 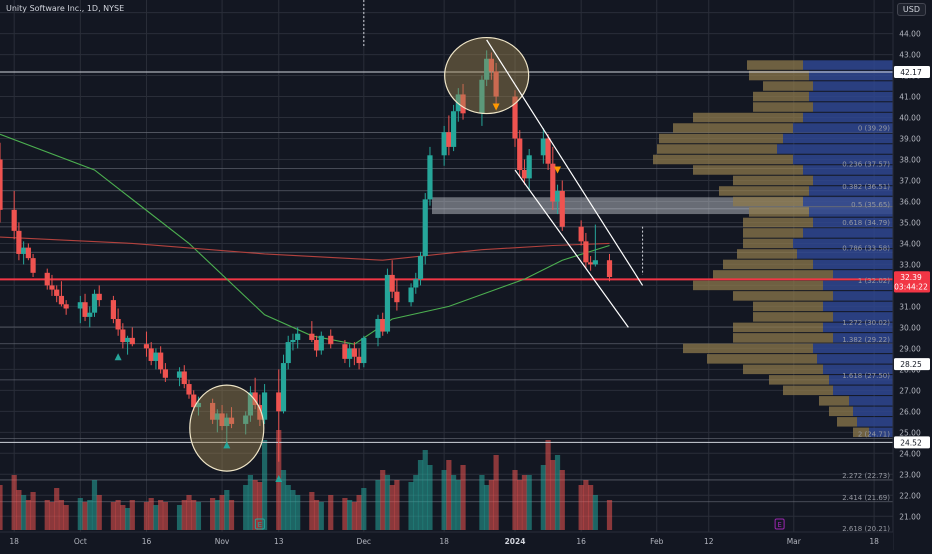 I want to click on currency-button: USD, so click(x=911, y=9).